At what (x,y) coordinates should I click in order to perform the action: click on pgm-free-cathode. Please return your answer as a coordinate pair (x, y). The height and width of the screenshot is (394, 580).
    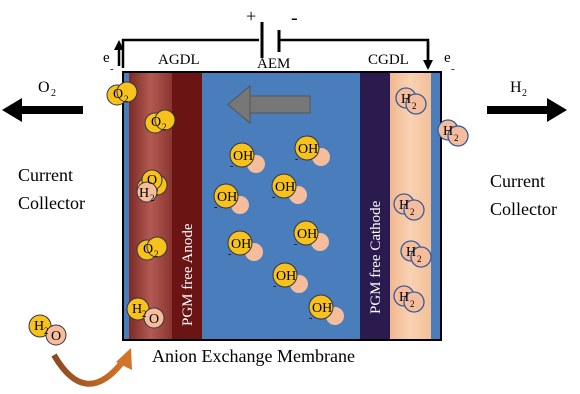
    Looking at the image, I should click on (375, 206).